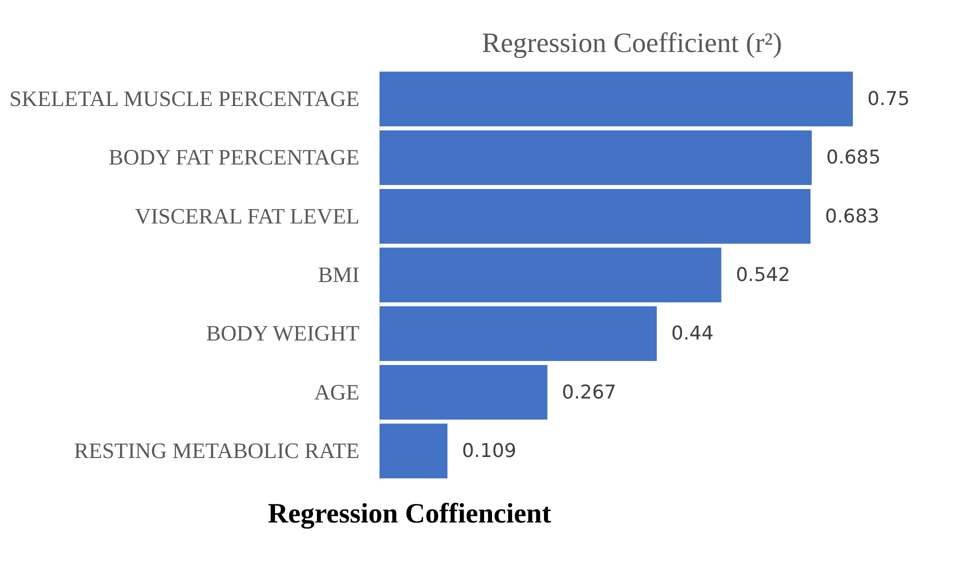  I want to click on data-label: 0.685, so click(853, 157).